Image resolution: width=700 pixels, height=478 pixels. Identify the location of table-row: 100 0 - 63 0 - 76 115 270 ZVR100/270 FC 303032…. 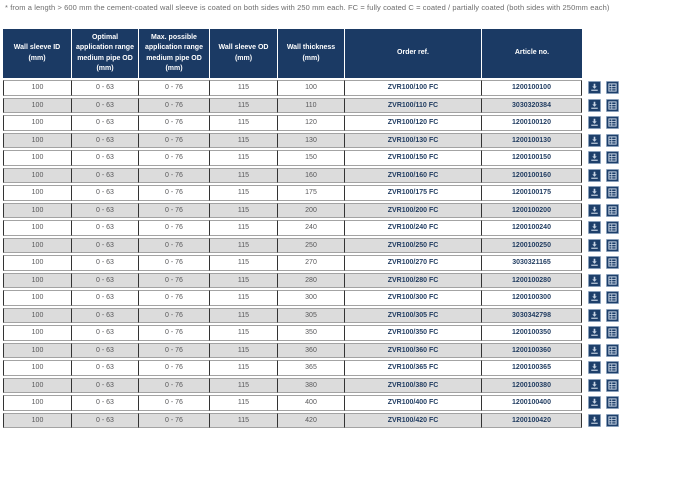
(315, 263).